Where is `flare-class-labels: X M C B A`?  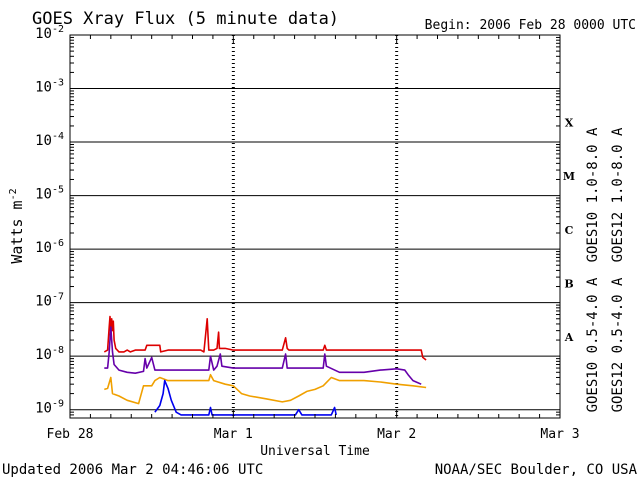 flare-class-labels: X M C B A is located at coordinates (569, 230).